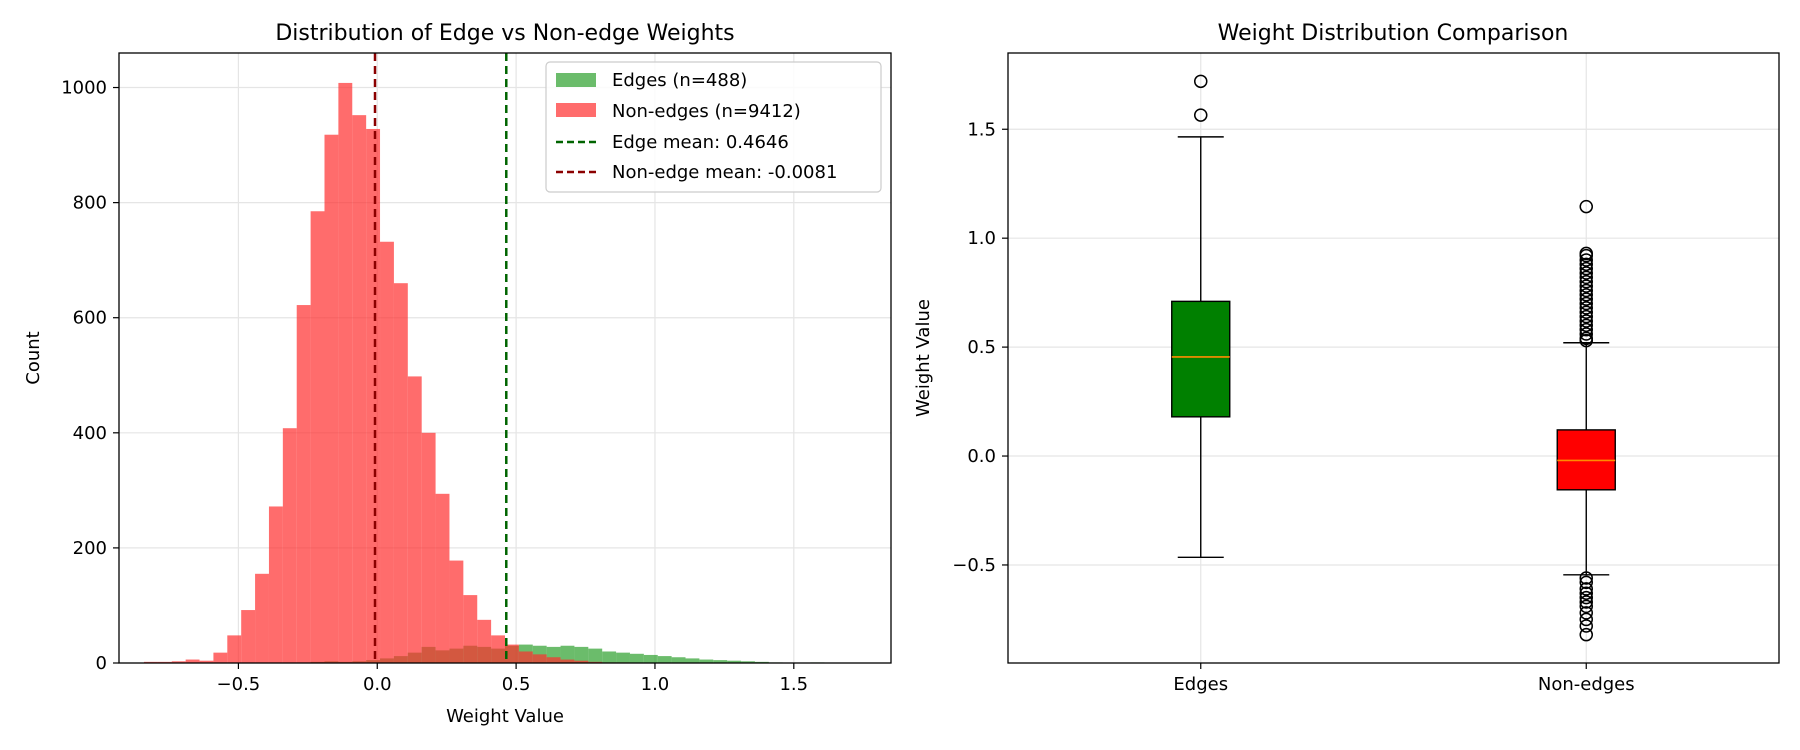 Image resolution: width=1800 pixels, height=750 pixels. I want to click on y-tick-label: 1.5, so click(981, 129).